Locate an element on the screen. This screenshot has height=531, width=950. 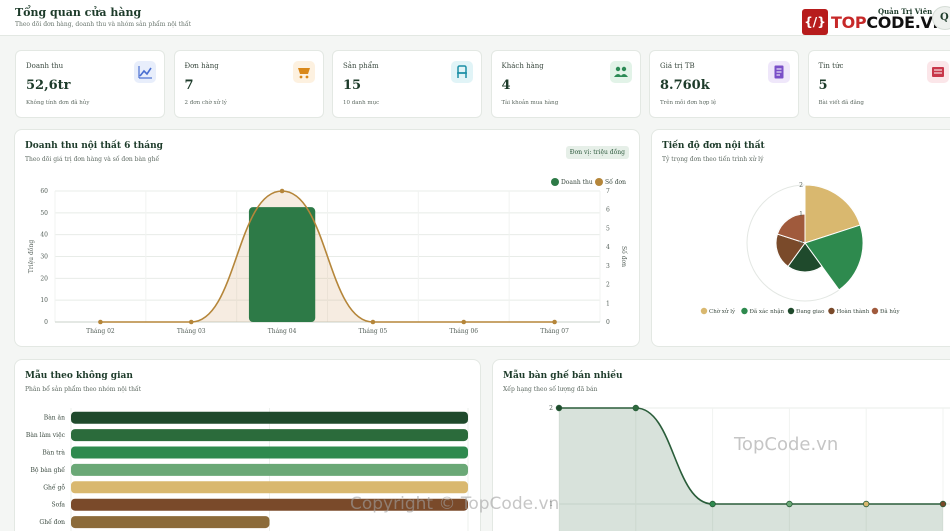
y2-tick-label: 3 is located at coordinates (608, 266).